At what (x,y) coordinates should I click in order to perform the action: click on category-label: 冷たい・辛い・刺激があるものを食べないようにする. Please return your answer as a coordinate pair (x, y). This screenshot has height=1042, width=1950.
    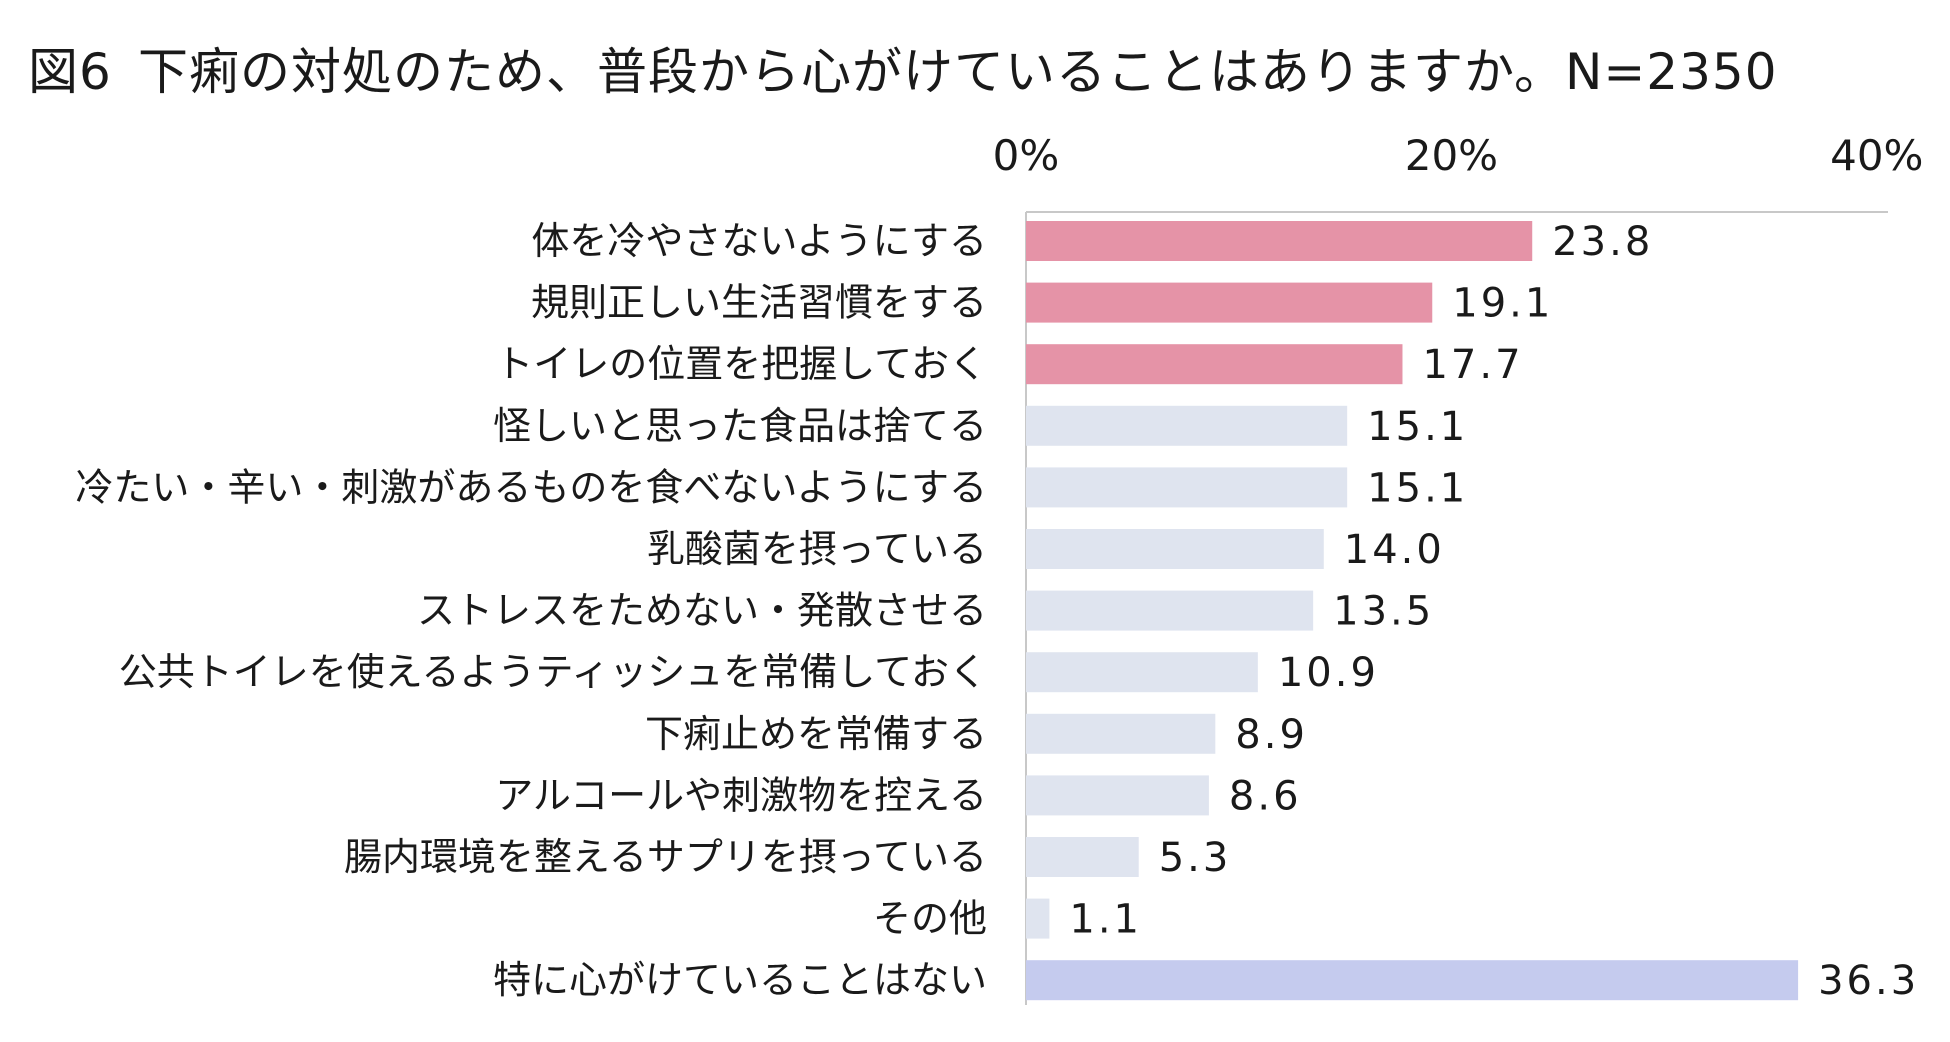
    Looking at the image, I should click on (531, 487).